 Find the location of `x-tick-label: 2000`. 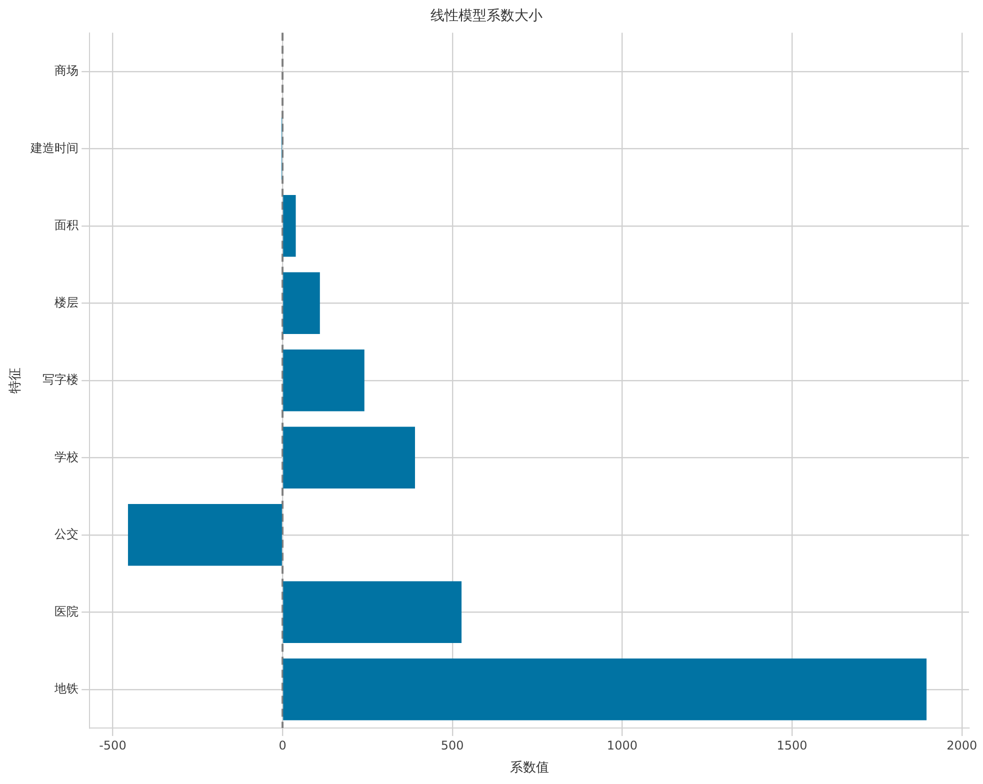

x-tick-label: 2000 is located at coordinates (962, 745).